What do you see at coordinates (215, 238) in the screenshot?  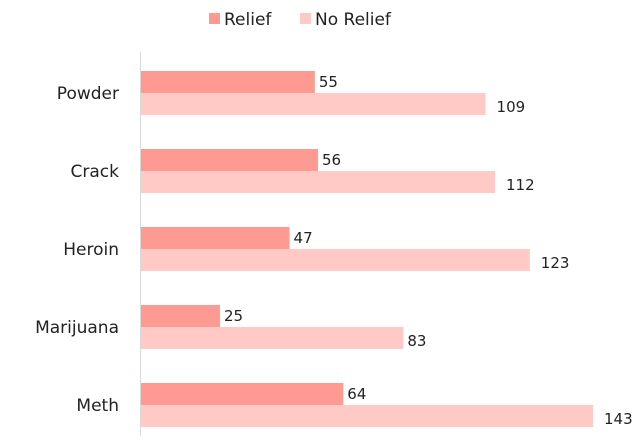 I see `bar-relief-heroin` at bounding box center [215, 238].